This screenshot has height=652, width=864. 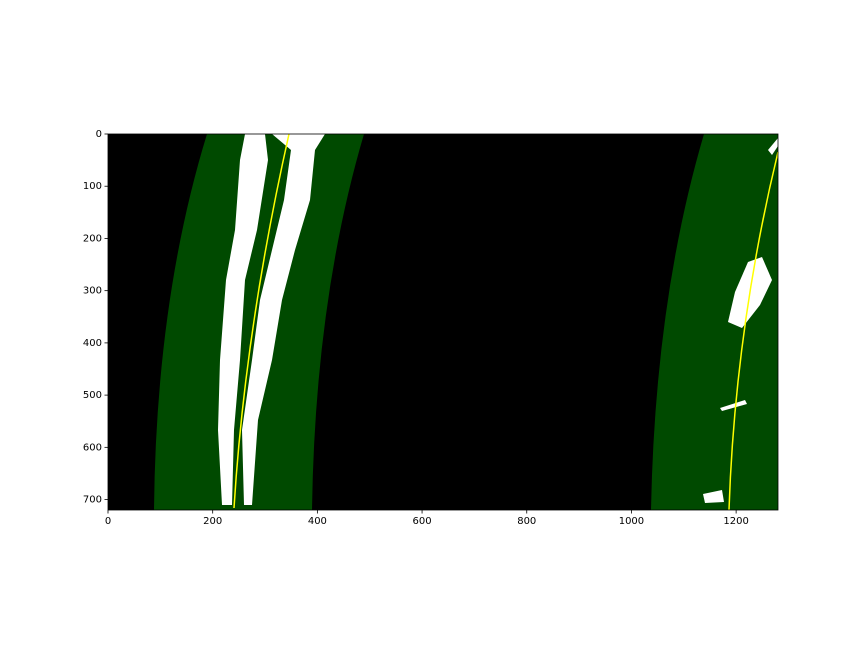 I want to click on left-lane-fit, so click(x=261, y=321).